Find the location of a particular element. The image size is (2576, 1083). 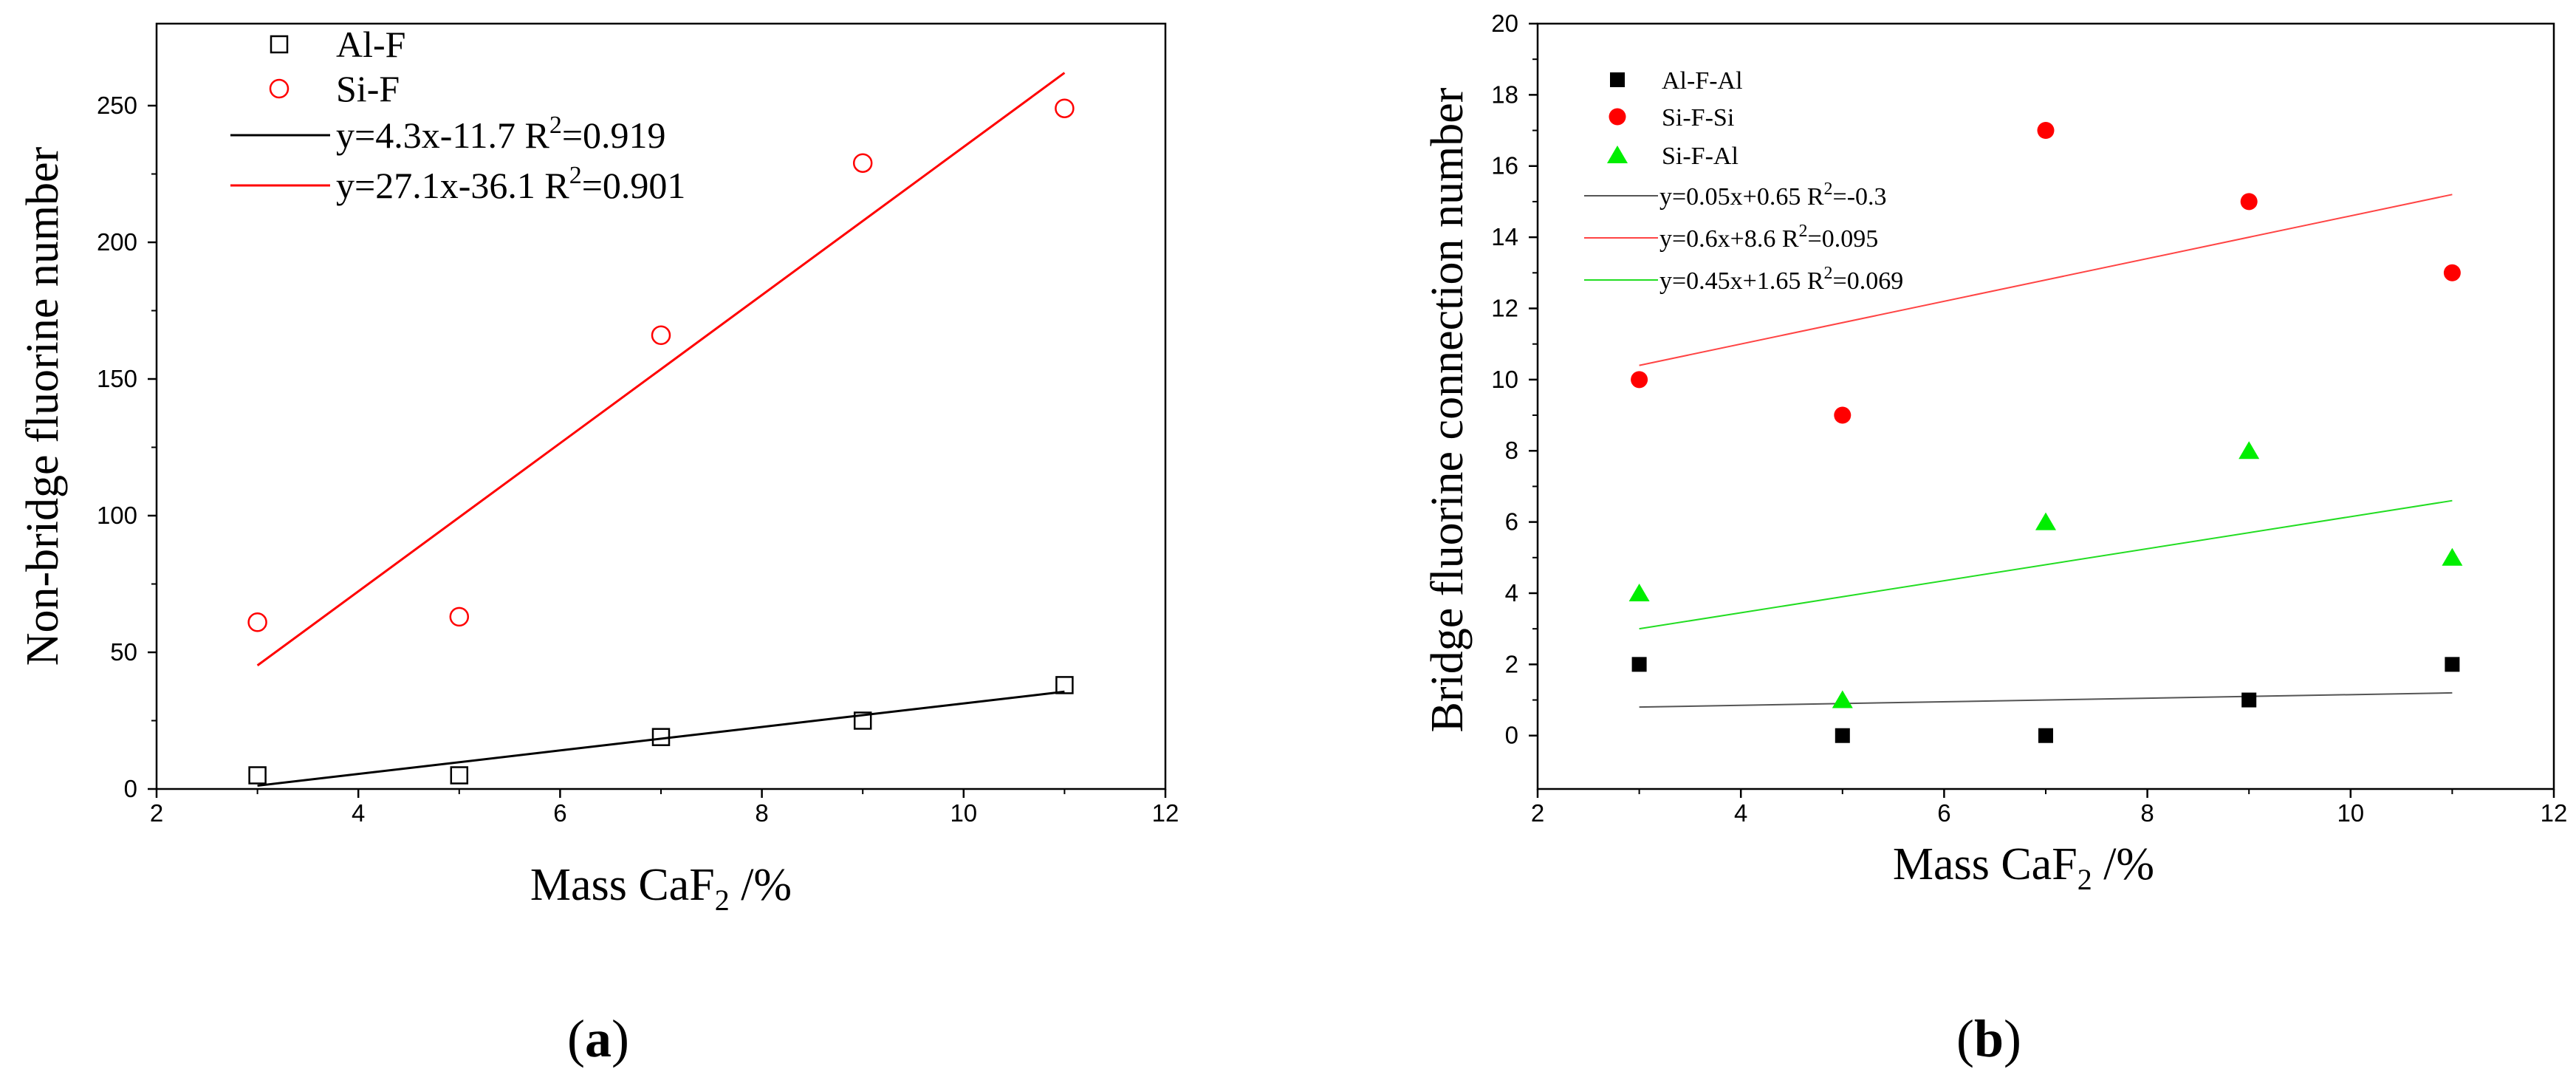

x-tick-label-a: 12 is located at coordinates (1165, 813).